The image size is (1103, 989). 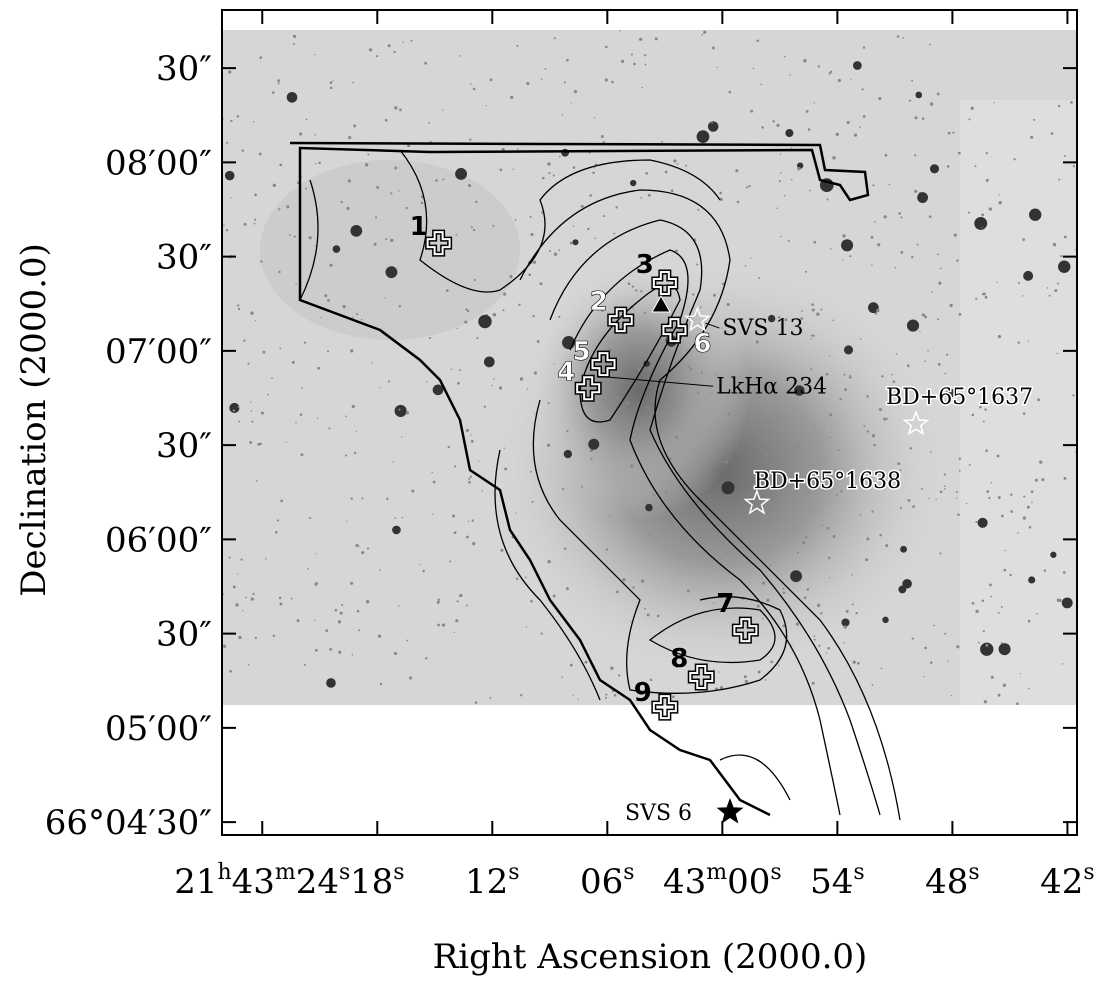 What do you see at coordinates (158, 729) in the screenshot?
I see `y-tick-label: 05′00″` at bounding box center [158, 729].